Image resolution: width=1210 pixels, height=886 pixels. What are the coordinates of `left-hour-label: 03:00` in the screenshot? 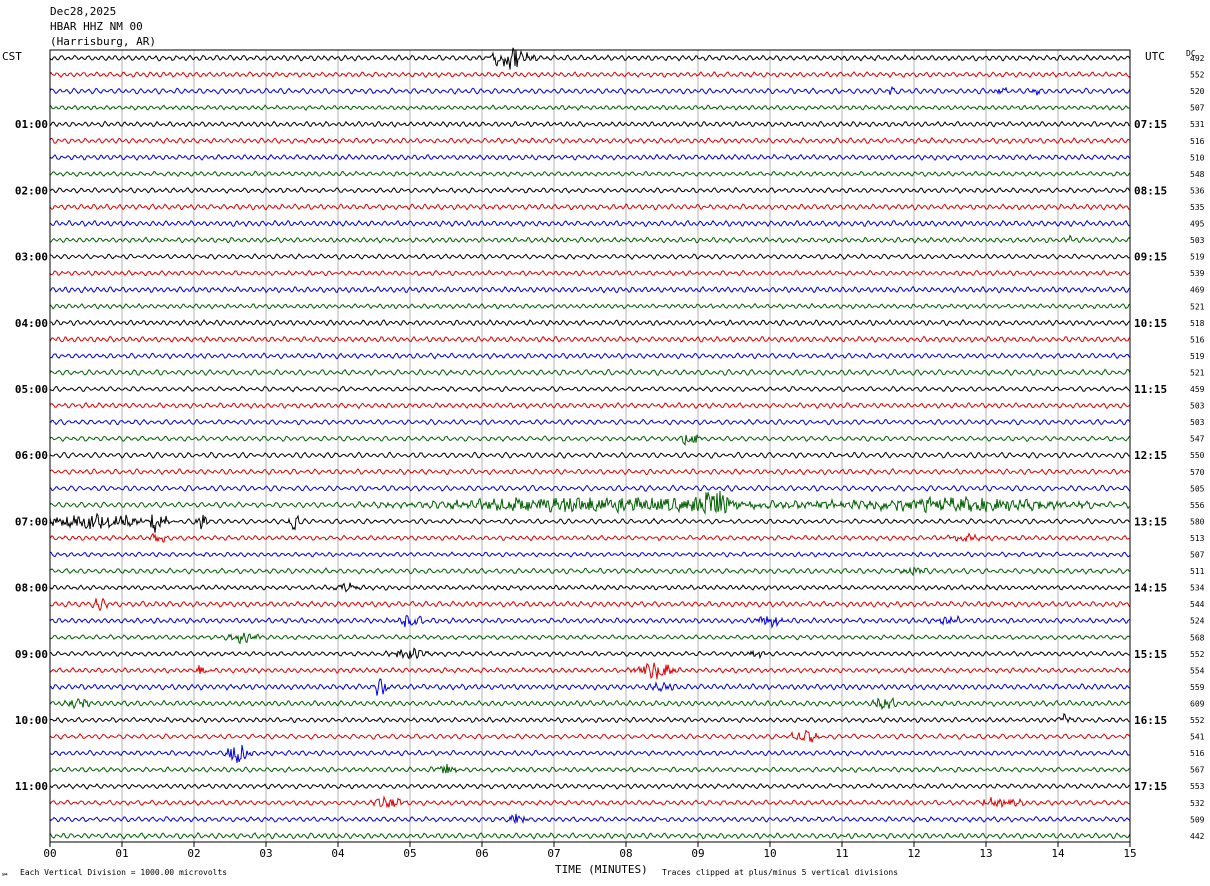 It's located at (31, 257).